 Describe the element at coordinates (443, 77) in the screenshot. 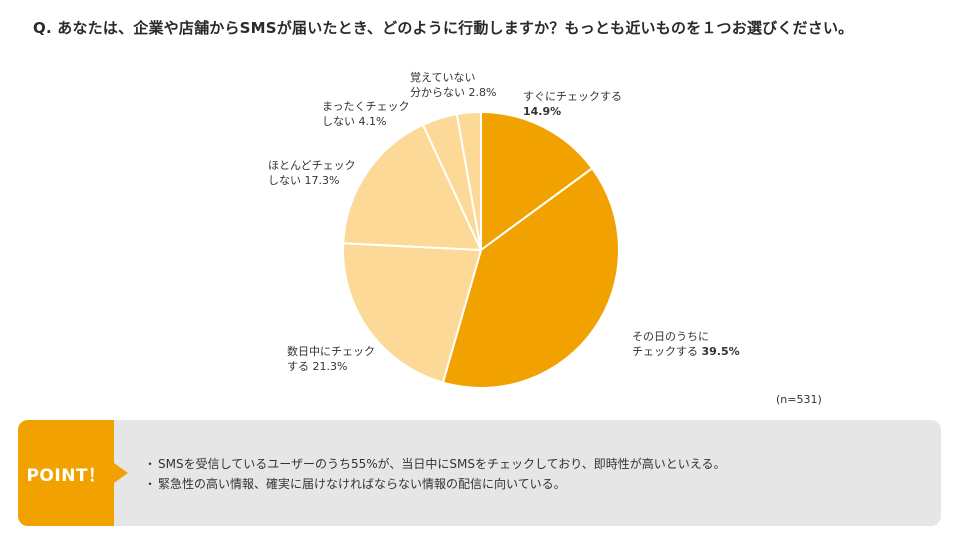

I see `slice-label-line: 覚えていない` at that location.